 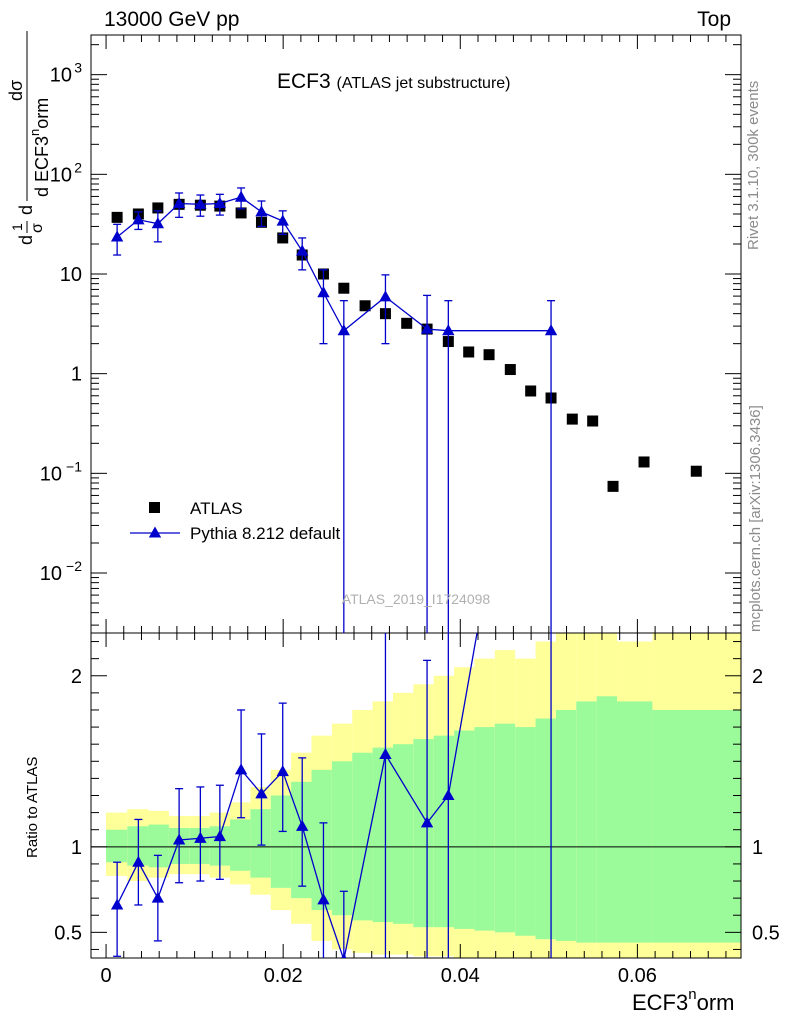 What do you see at coordinates (16, 90) in the screenshot?
I see `y-label-dsigma: dσ` at bounding box center [16, 90].